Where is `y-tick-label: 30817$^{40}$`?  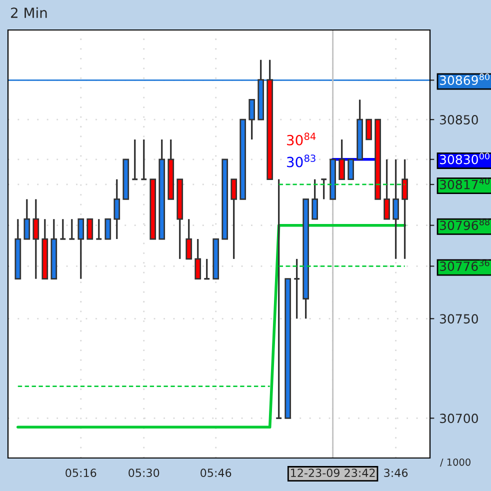
y-tick-label: 30817$^{40}$ is located at coordinates (465, 184).